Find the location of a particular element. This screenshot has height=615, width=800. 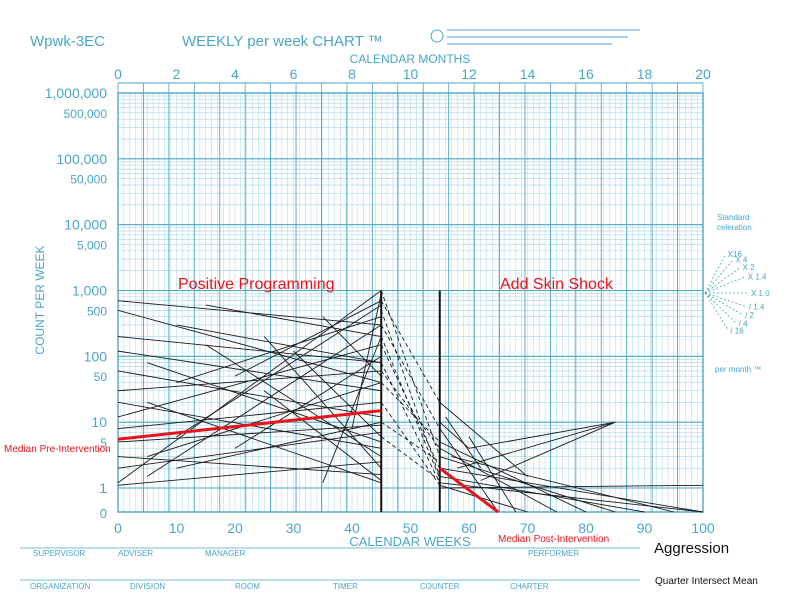

chart-title: WEEKLY per week CHART ™ is located at coordinates (282, 41).